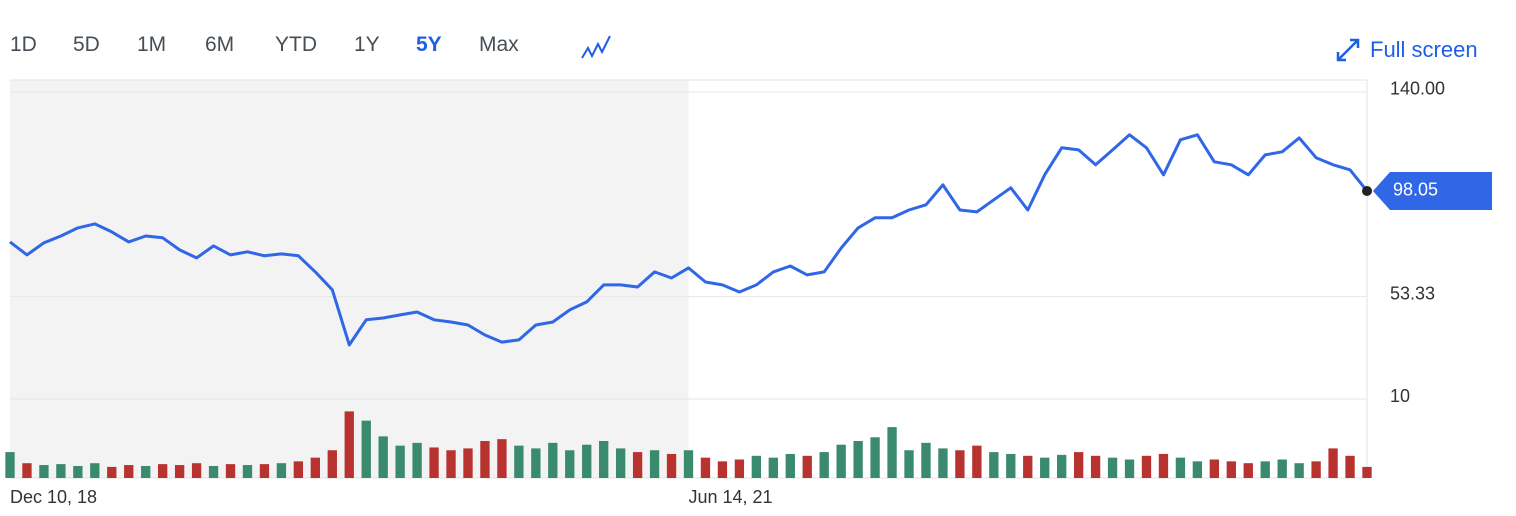 This screenshot has width=1516, height=516. Describe the element at coordinates (1412, 293) in the screenshot. I see `y-tick-label: 53.33` at that location.